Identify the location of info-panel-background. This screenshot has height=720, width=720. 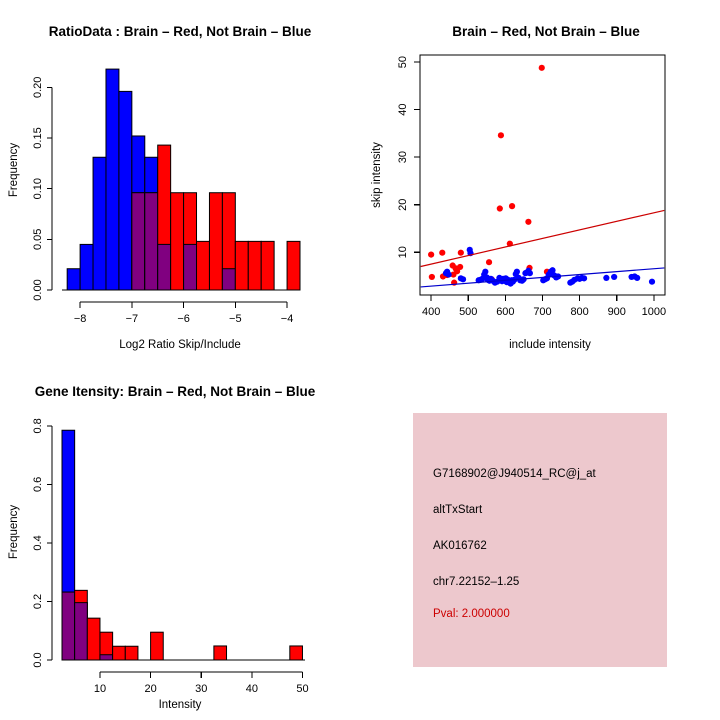
(540, 540).